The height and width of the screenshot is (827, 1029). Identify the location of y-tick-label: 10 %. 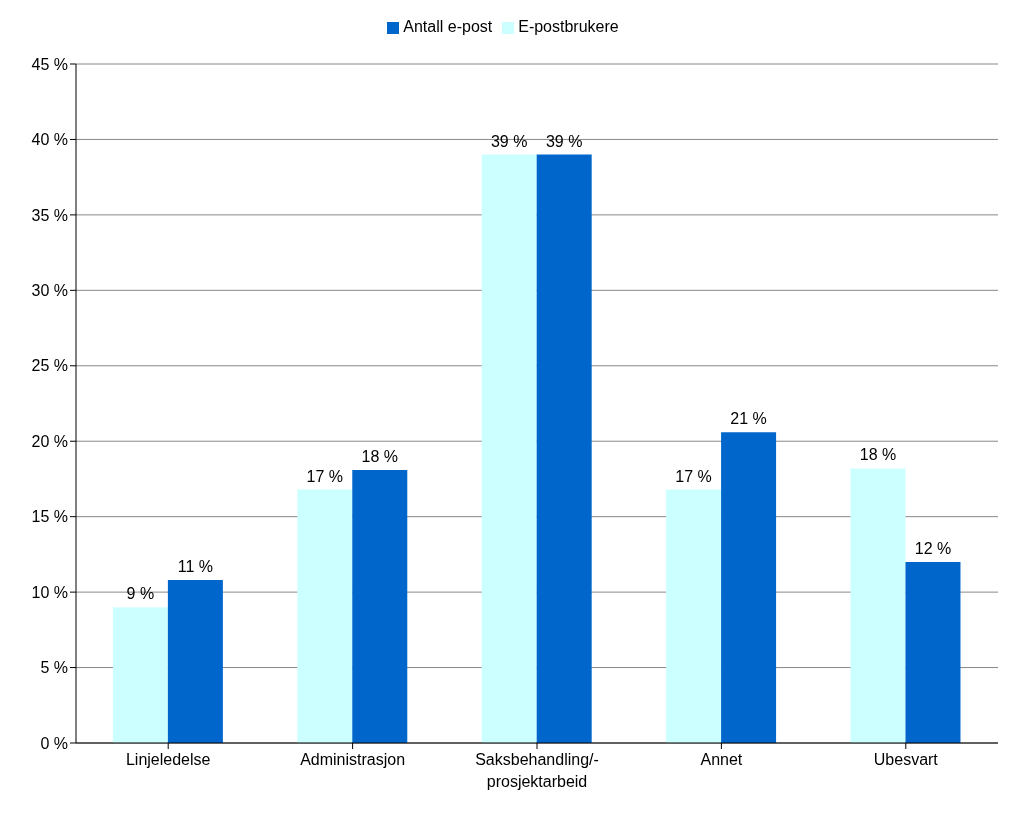
(49, 592).